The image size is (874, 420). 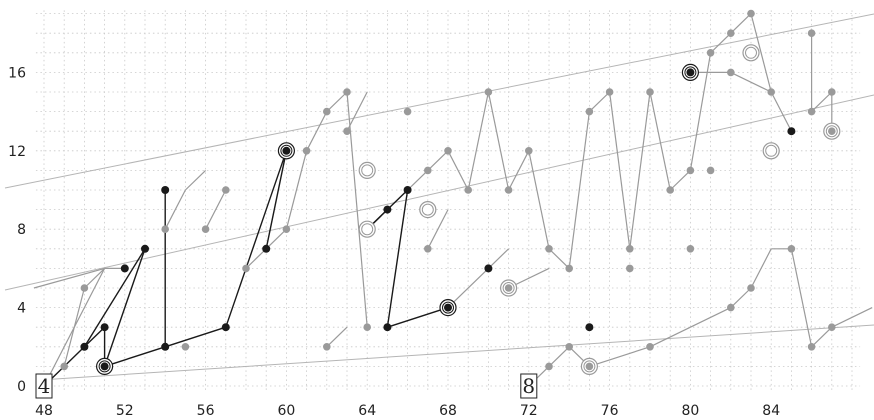 I want to click on boxed-label-frame, so click(x=529, y=386).